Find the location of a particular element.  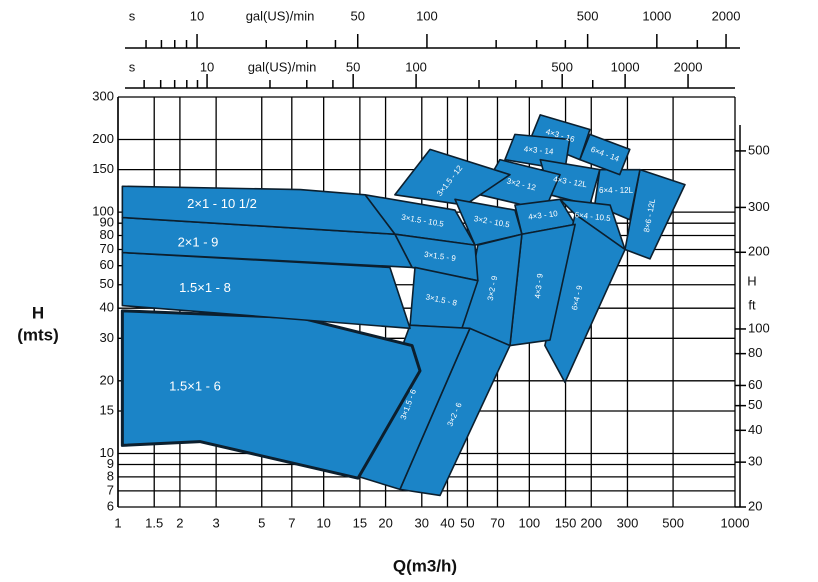

y-tick-label: 50 is located at coordinates (107, 283).